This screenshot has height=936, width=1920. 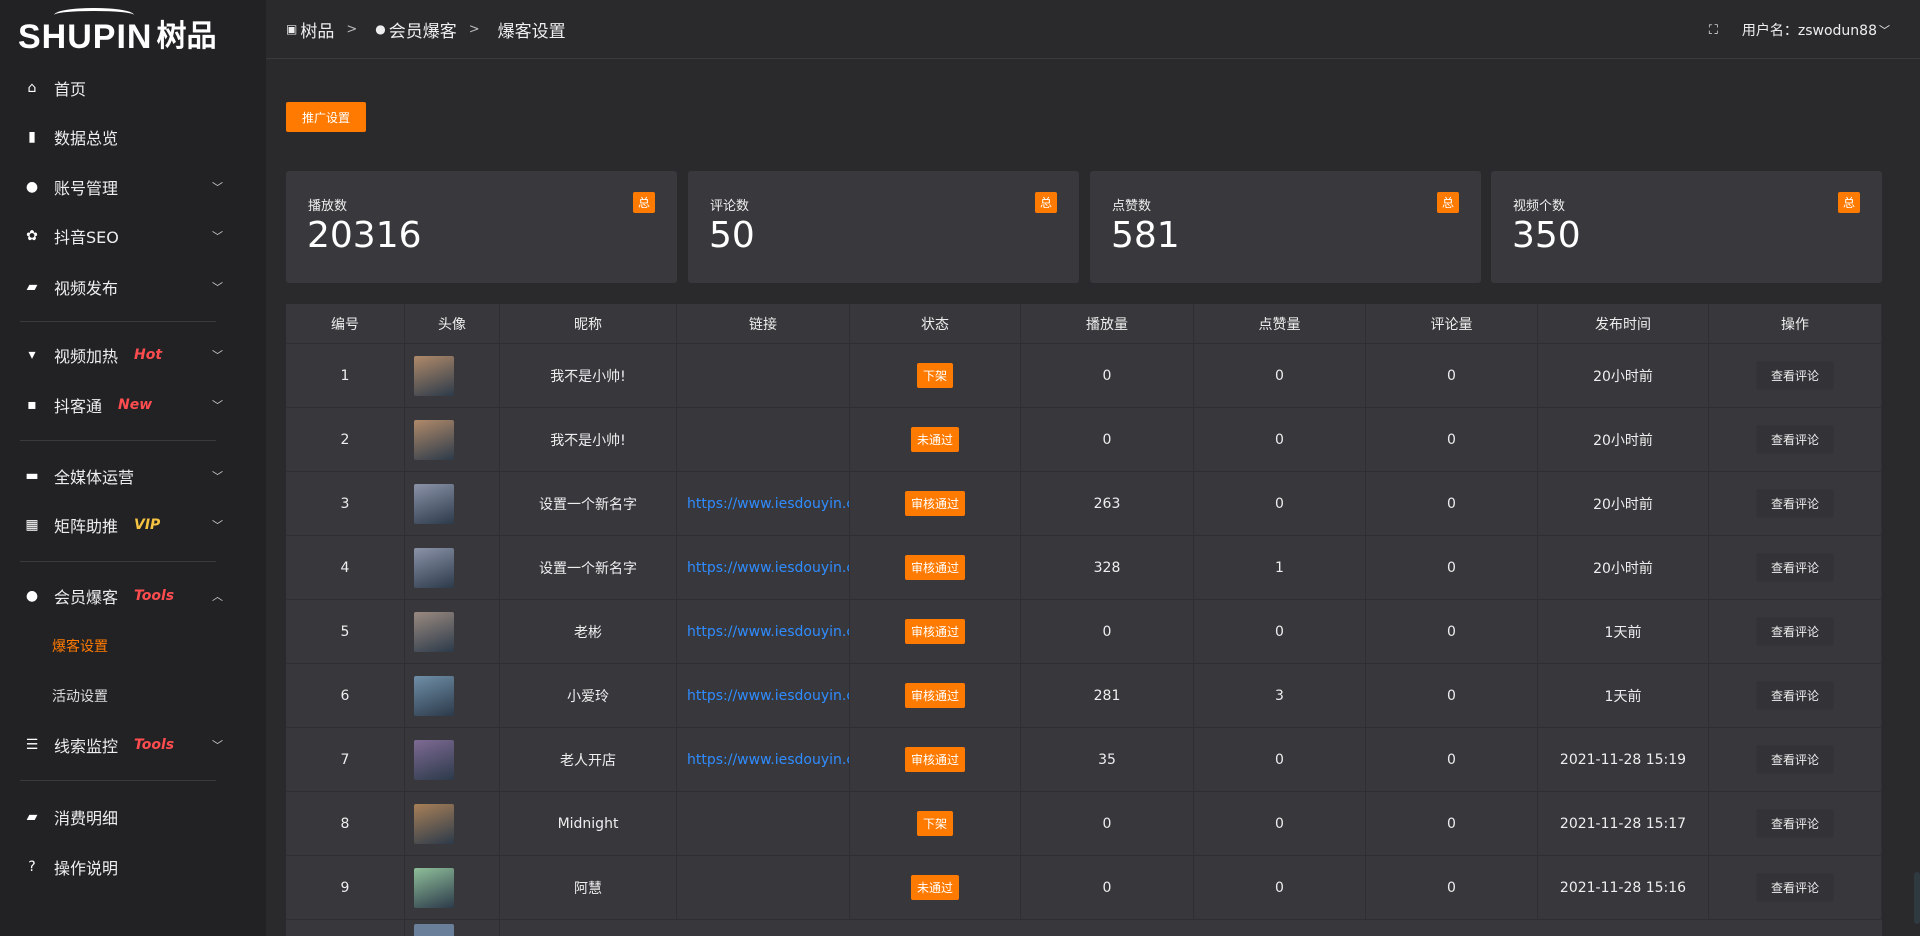 I want to click on sidebar-item-0: ⌂ 首页, so click(x=133, y=88).